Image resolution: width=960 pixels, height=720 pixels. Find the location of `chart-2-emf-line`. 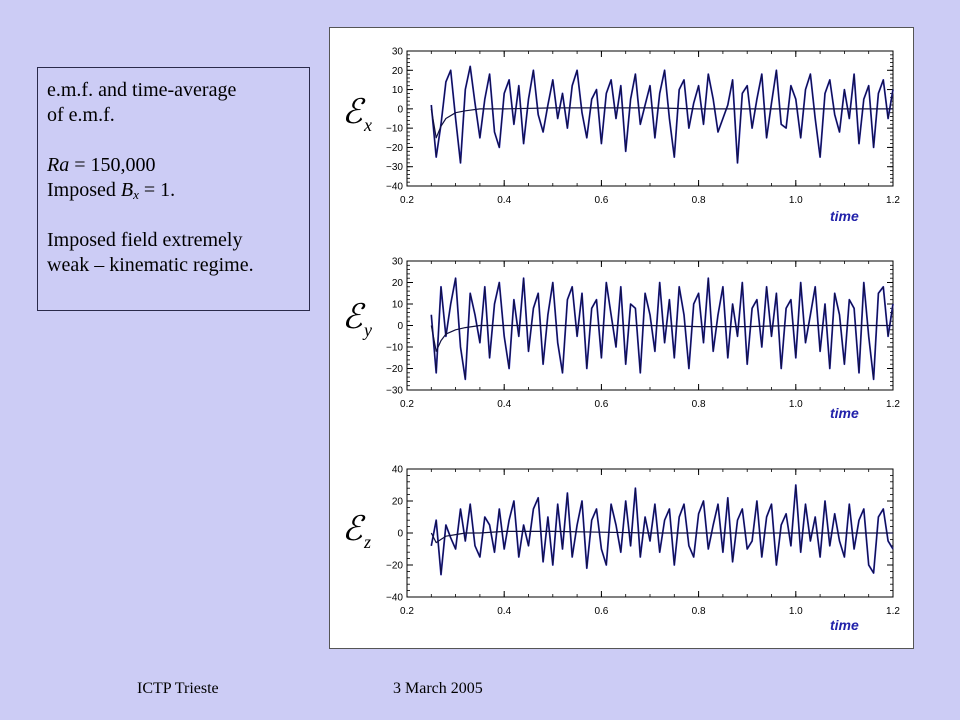

chart-2-emf-line is located at coordinates (662, 328).